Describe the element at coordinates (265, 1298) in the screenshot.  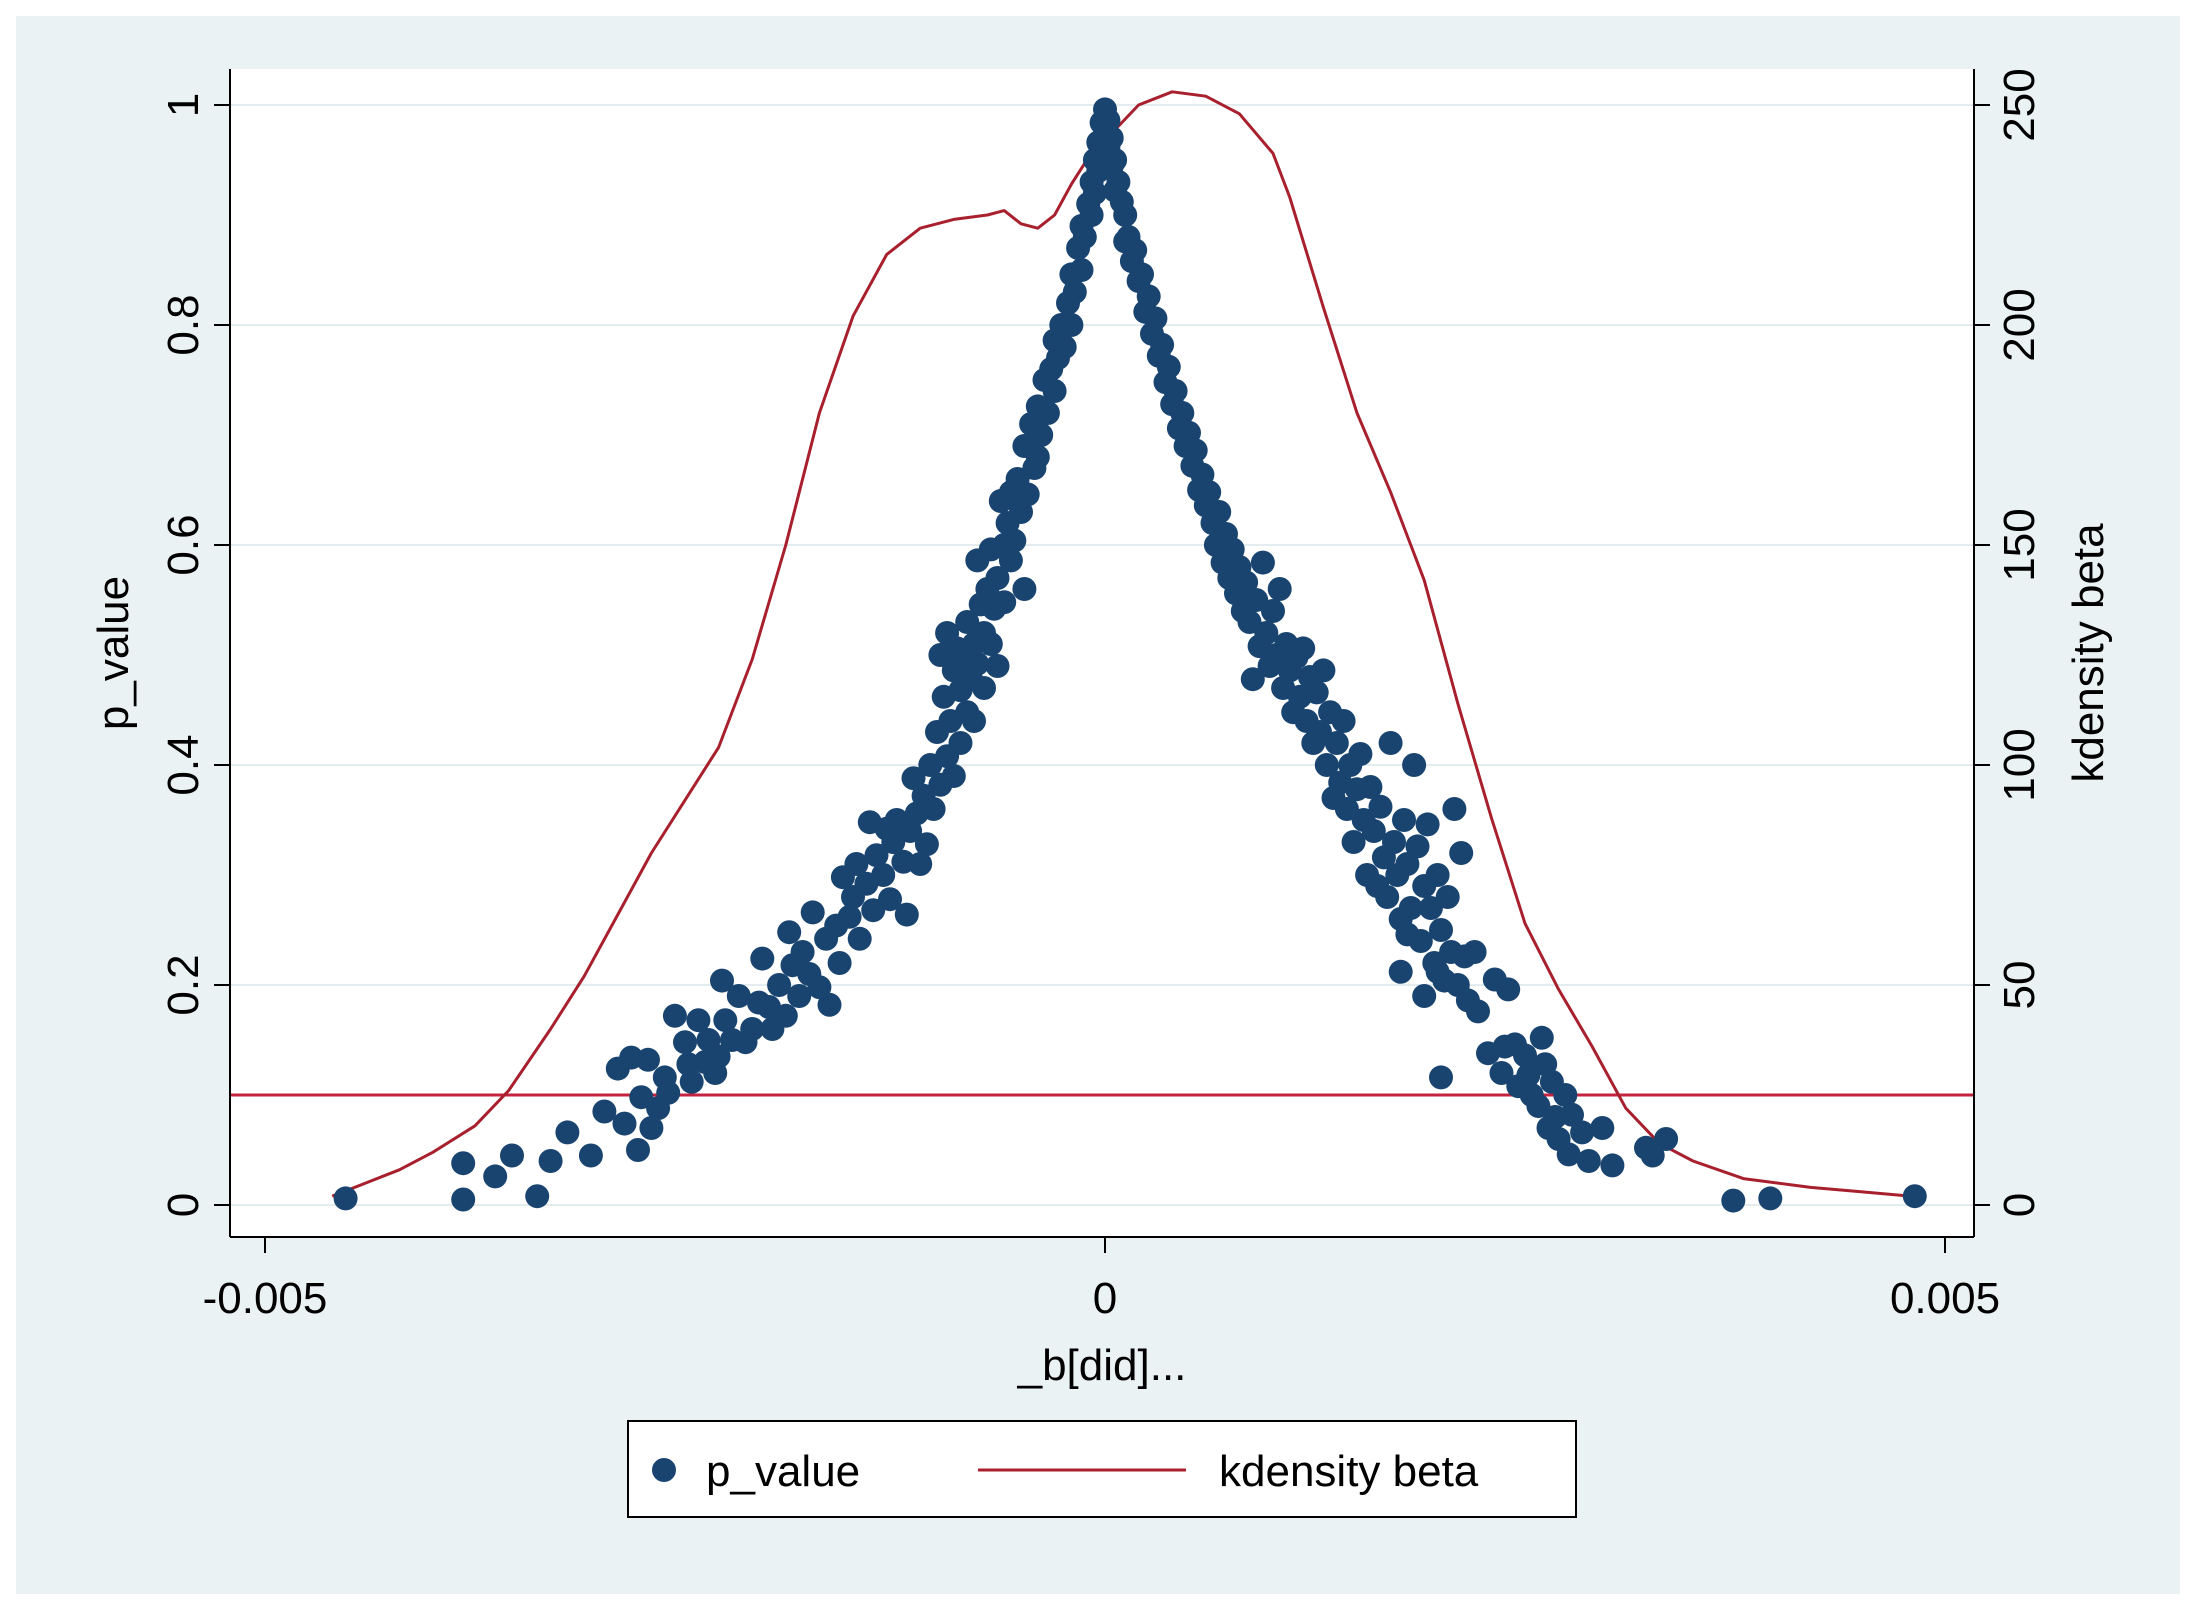
I see `x-tick-label: -0.005` at that location.